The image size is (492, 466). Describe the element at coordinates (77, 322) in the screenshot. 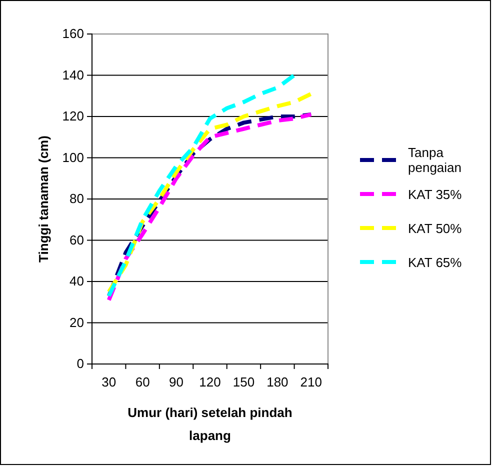

I see `y-tick-label: 20` at that location.